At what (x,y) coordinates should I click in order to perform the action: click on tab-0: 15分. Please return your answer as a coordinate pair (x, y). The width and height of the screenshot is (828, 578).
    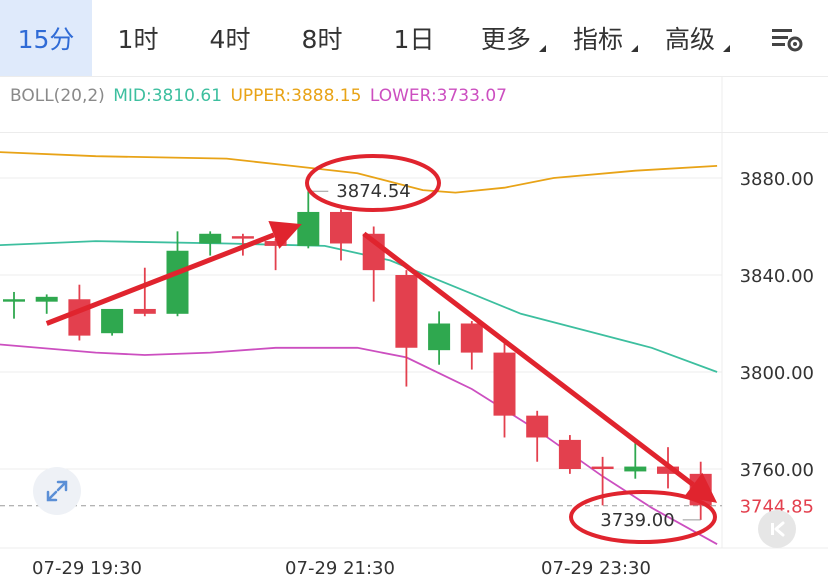
    Looking at the image, I should click on (46, 38).